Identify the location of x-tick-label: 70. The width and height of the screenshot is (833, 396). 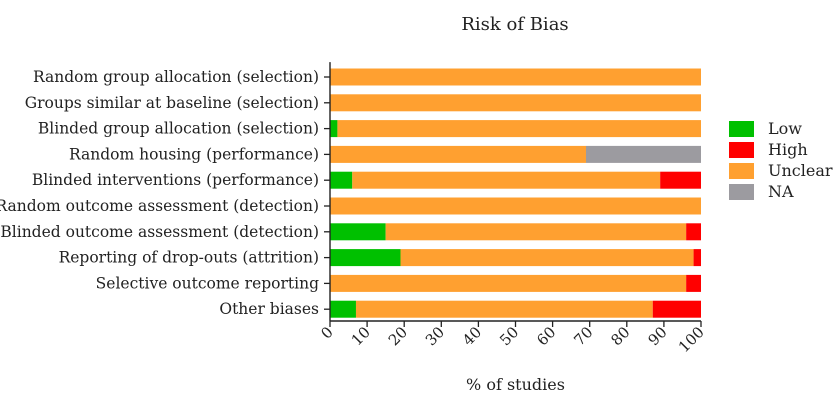
(583, 336).